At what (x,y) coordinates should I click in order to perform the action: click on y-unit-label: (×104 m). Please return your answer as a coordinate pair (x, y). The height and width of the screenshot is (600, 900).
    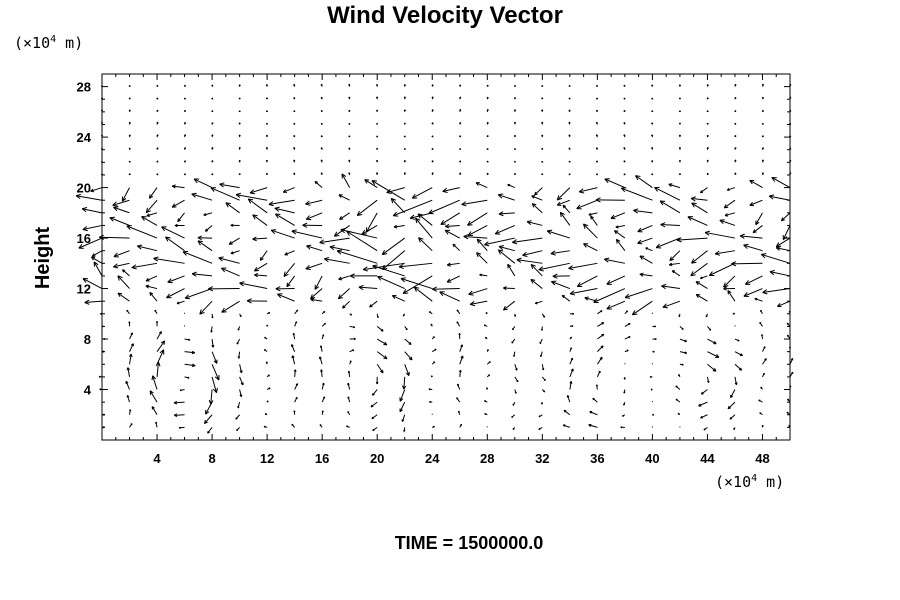
    Looking at the image, I should click on (48, 43).